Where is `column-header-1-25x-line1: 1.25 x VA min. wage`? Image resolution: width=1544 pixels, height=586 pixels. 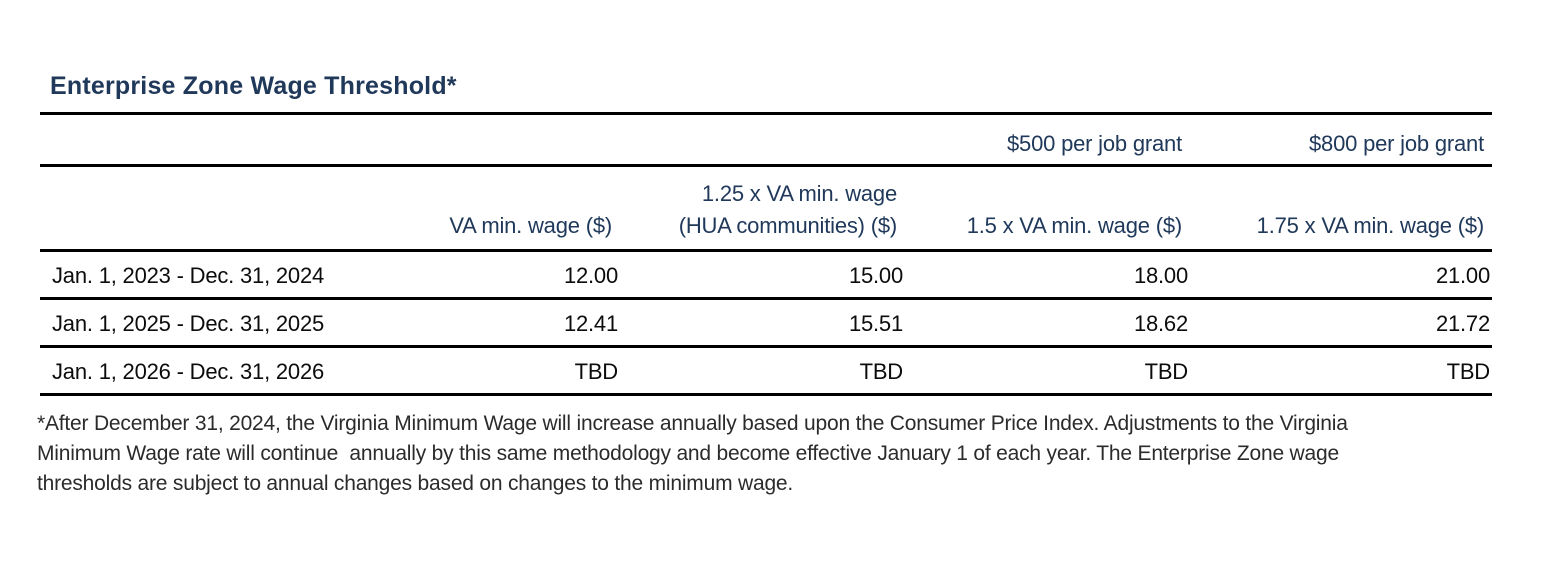
column-header-1-25x-line1: 1.25 x VA min. wage is located at coordinates (799, 193).